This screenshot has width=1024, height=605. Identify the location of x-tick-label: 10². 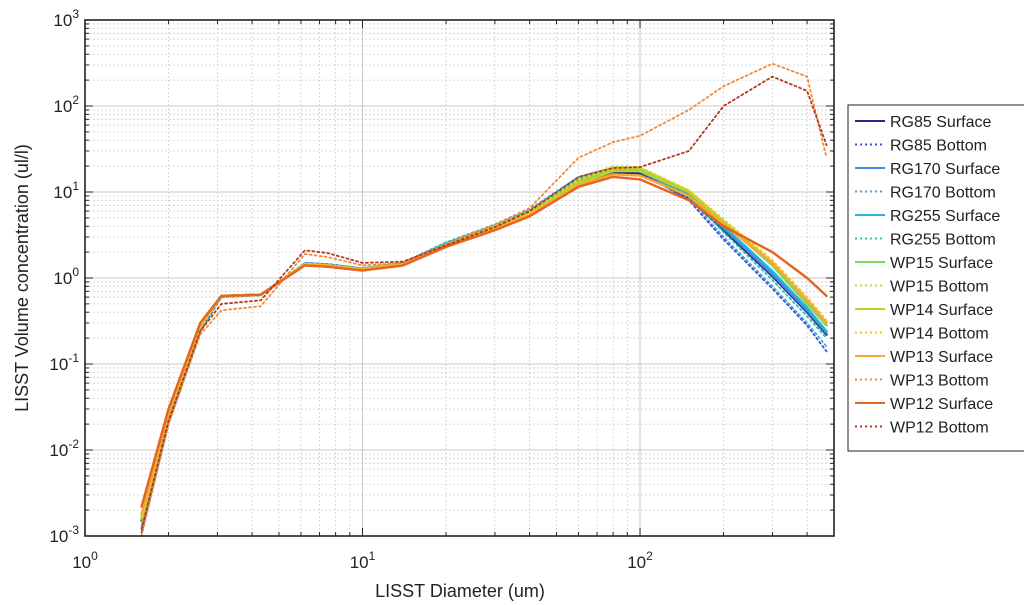
(640, 560).